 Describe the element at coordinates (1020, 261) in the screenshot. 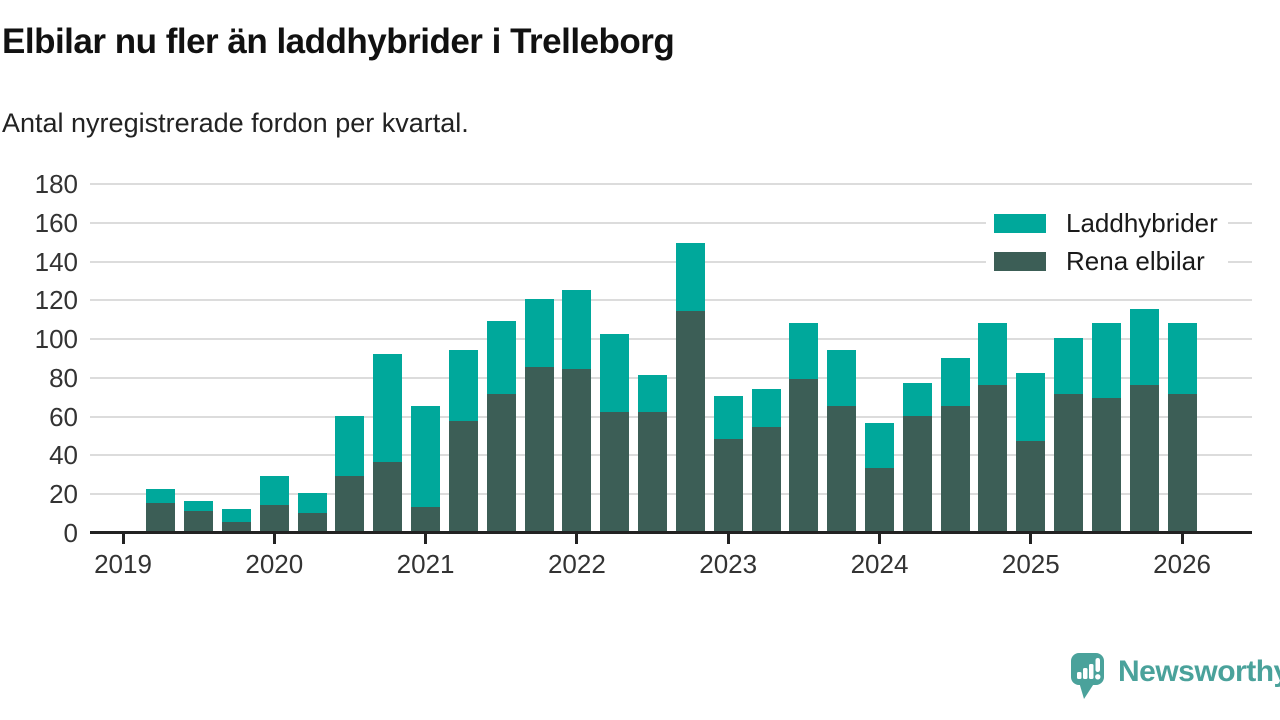

I see `legend-swatch-rena-elbilar` at that location.